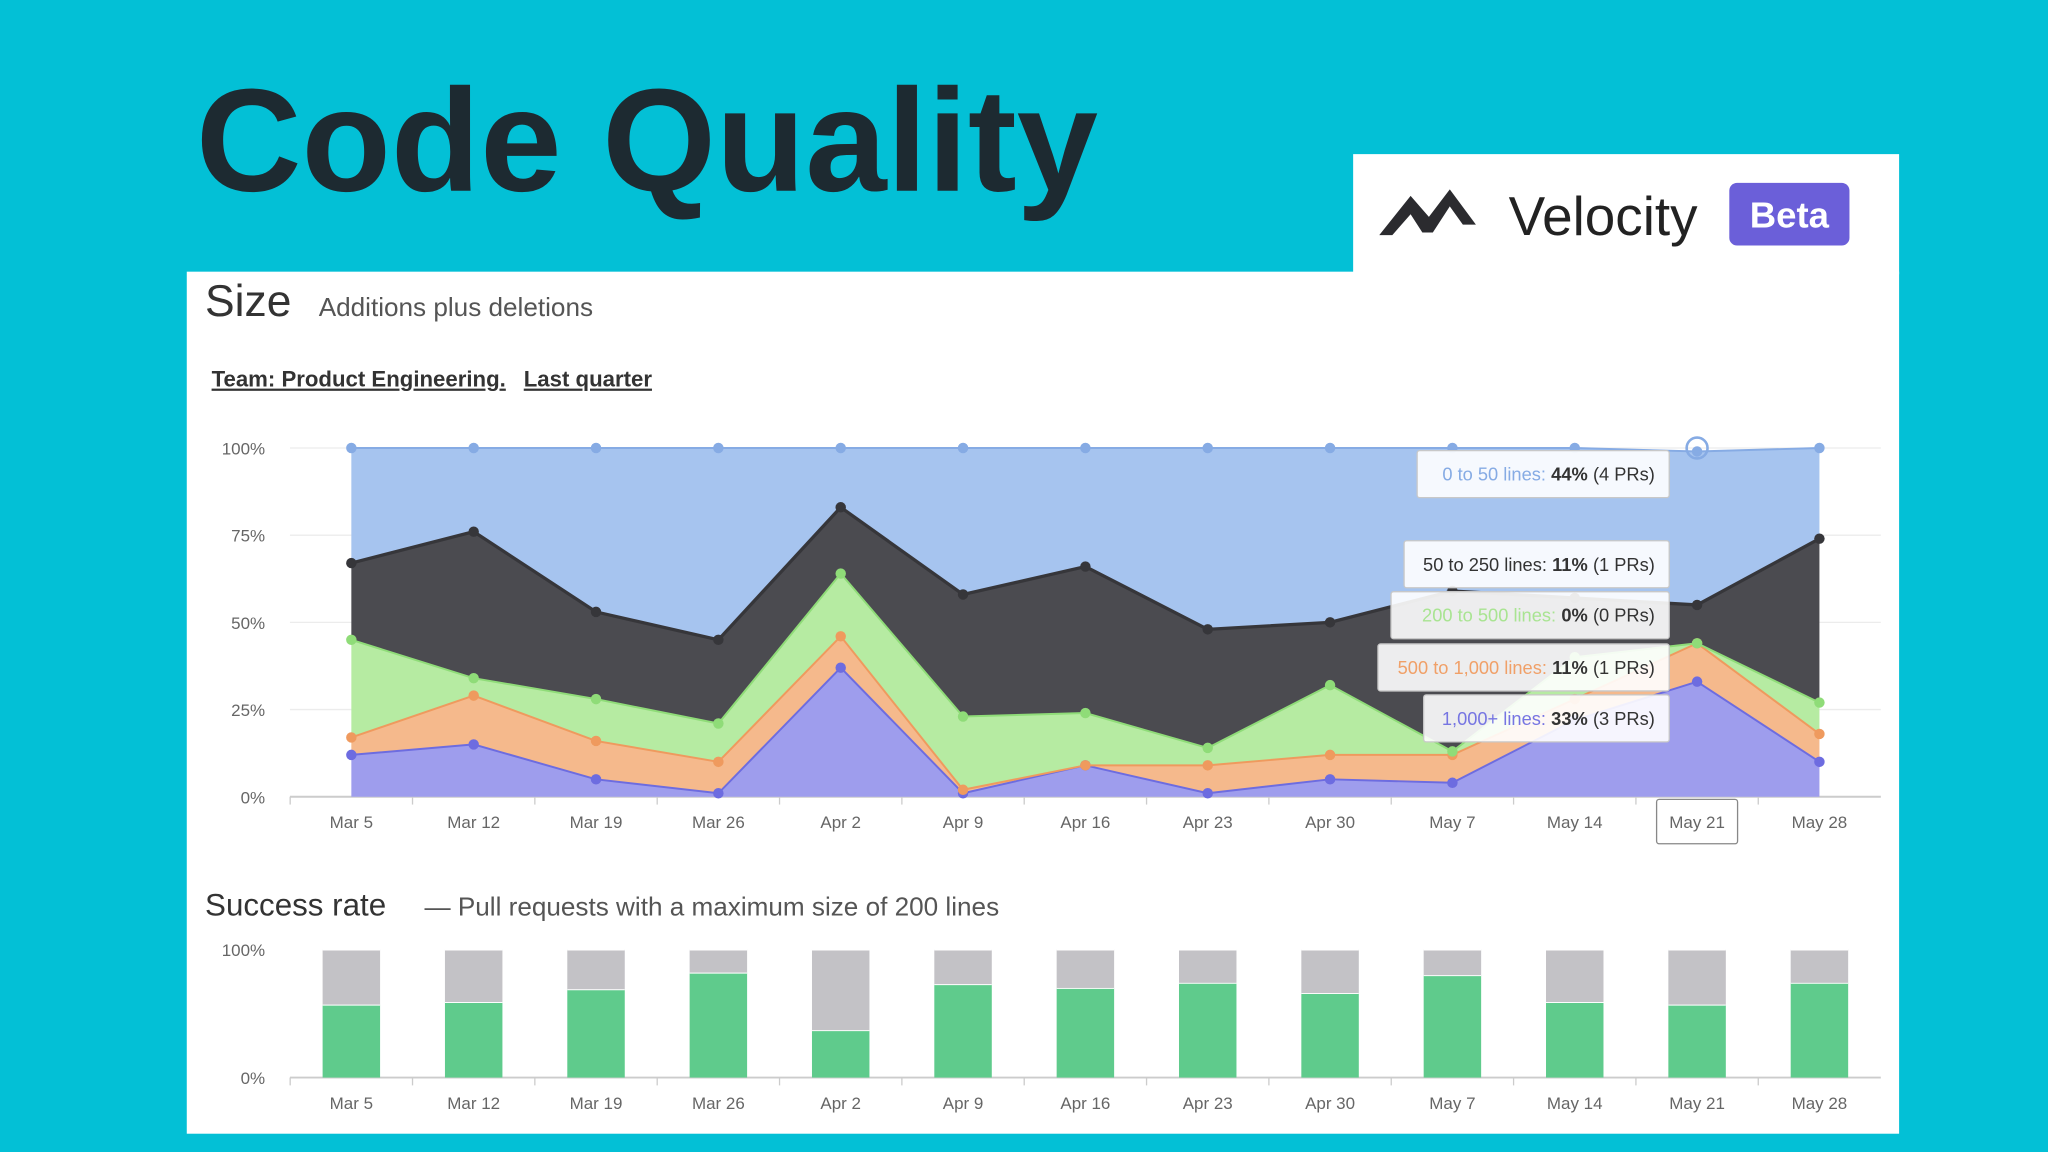  I want to click on tooltip-value: 33%, so click(1569, 718).